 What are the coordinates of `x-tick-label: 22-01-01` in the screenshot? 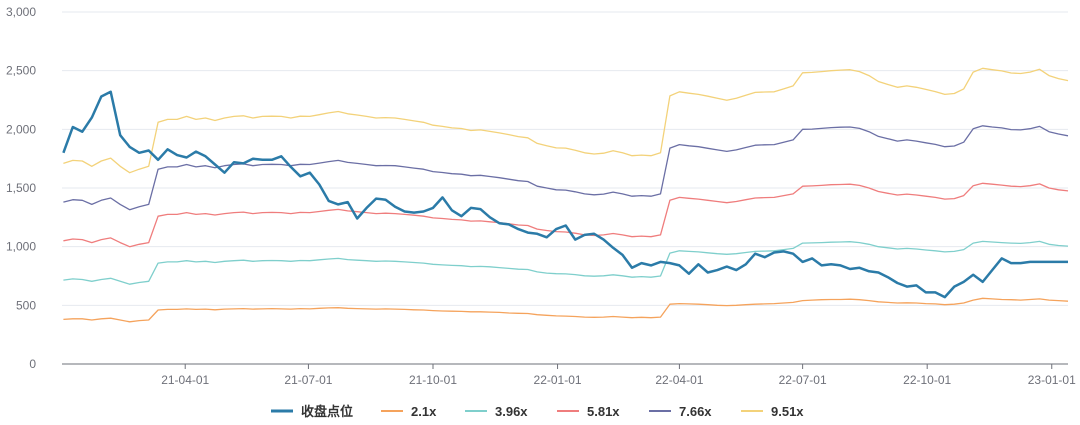 It's located at (558, 380).